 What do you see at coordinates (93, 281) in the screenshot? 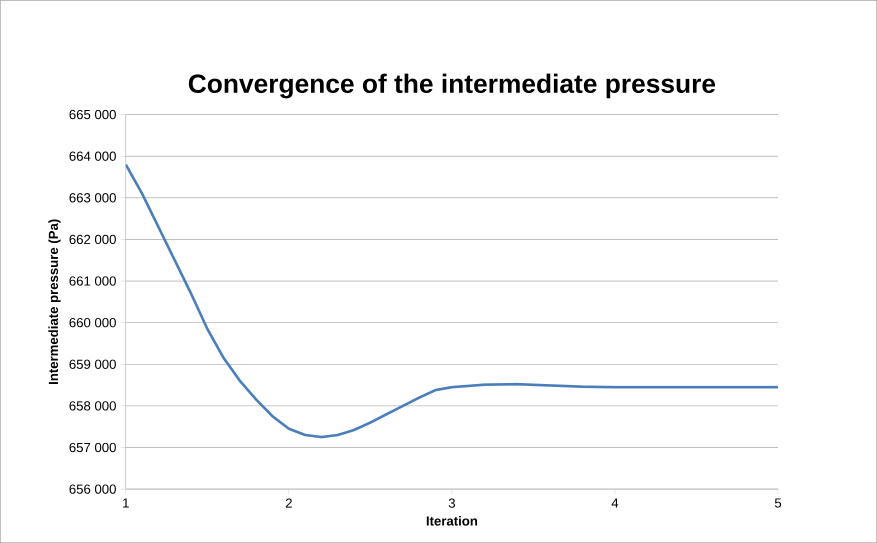
I see `y-tick-label: 661 000` at bounding box center [93, 281].